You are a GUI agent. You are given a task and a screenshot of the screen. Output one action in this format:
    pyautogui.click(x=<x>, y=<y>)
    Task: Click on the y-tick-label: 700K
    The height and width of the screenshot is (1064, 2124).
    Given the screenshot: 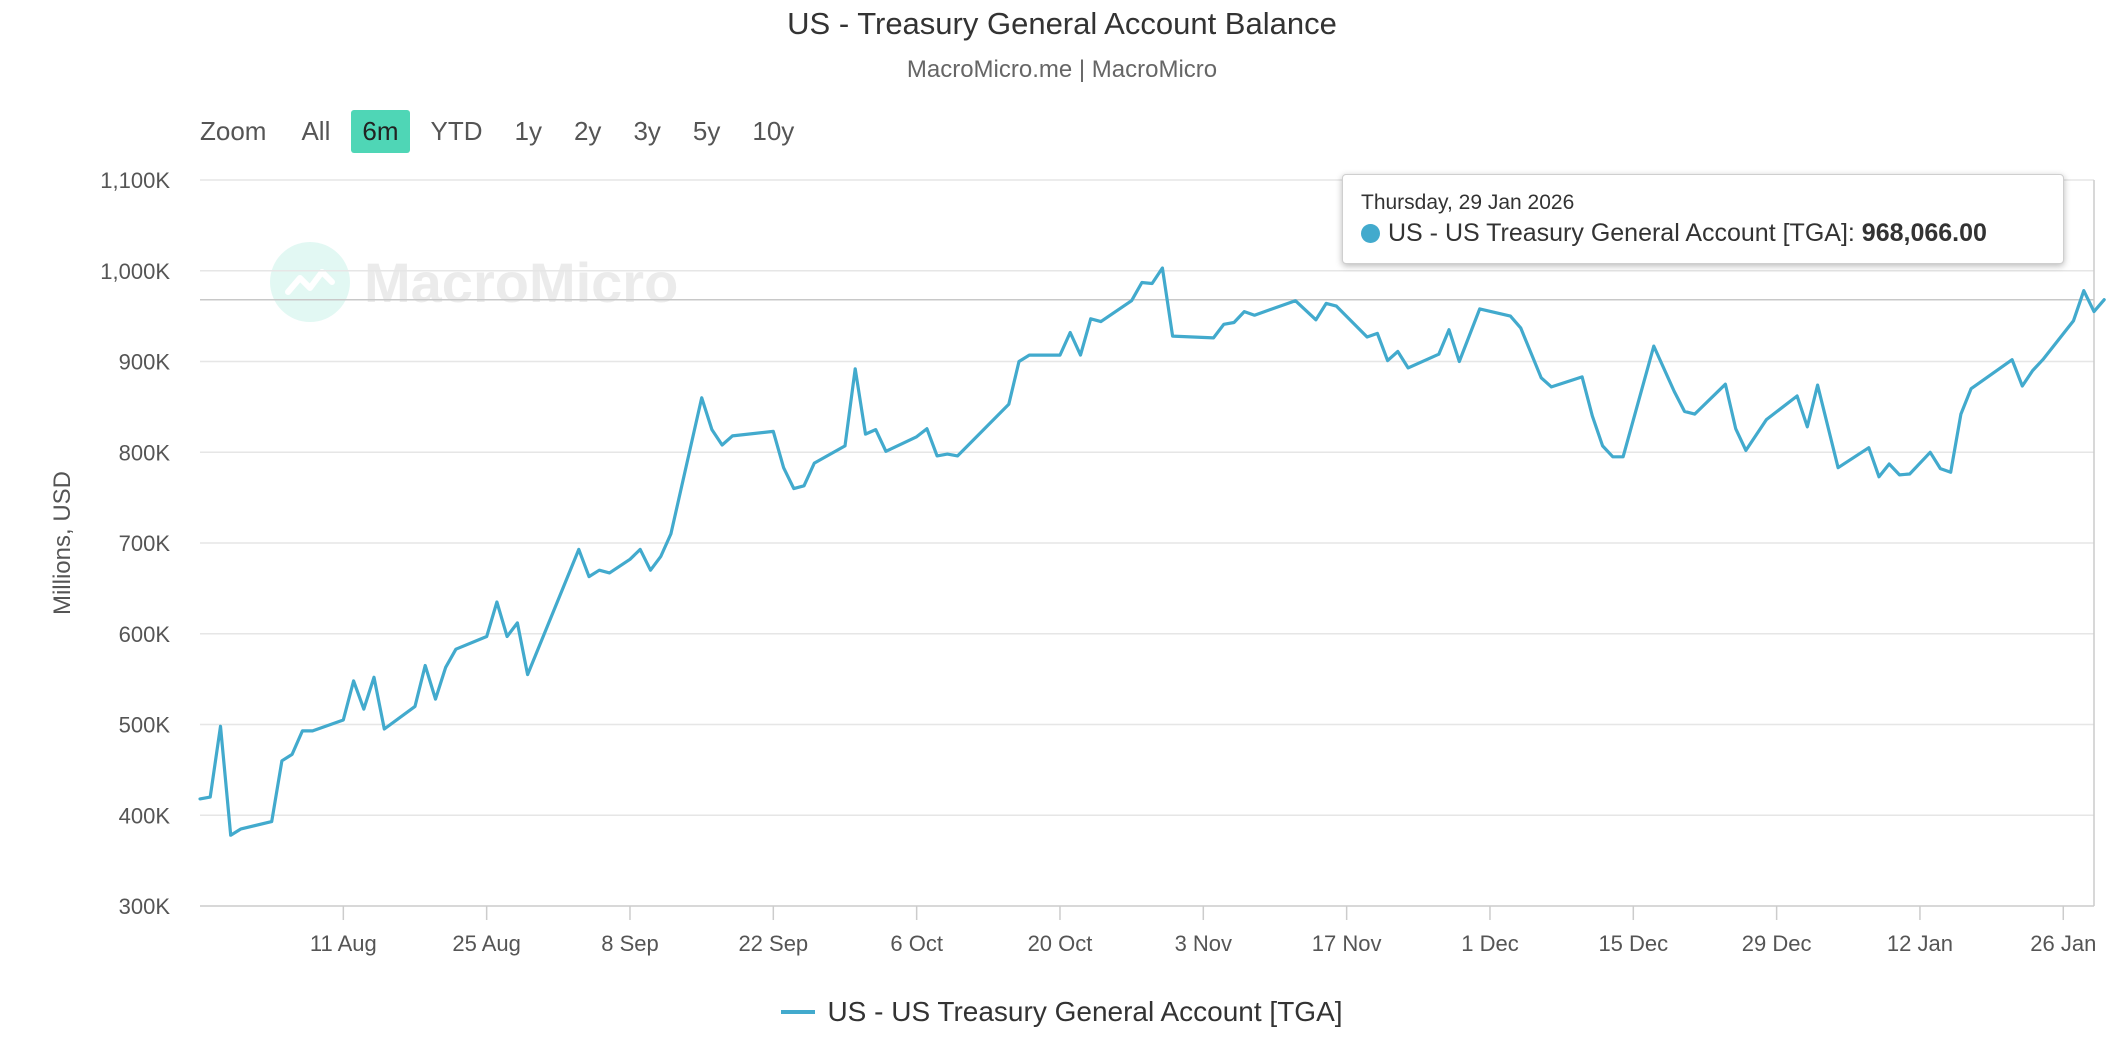 What is the action you would take?
    pyautogui.click(x=145, y=543)
    